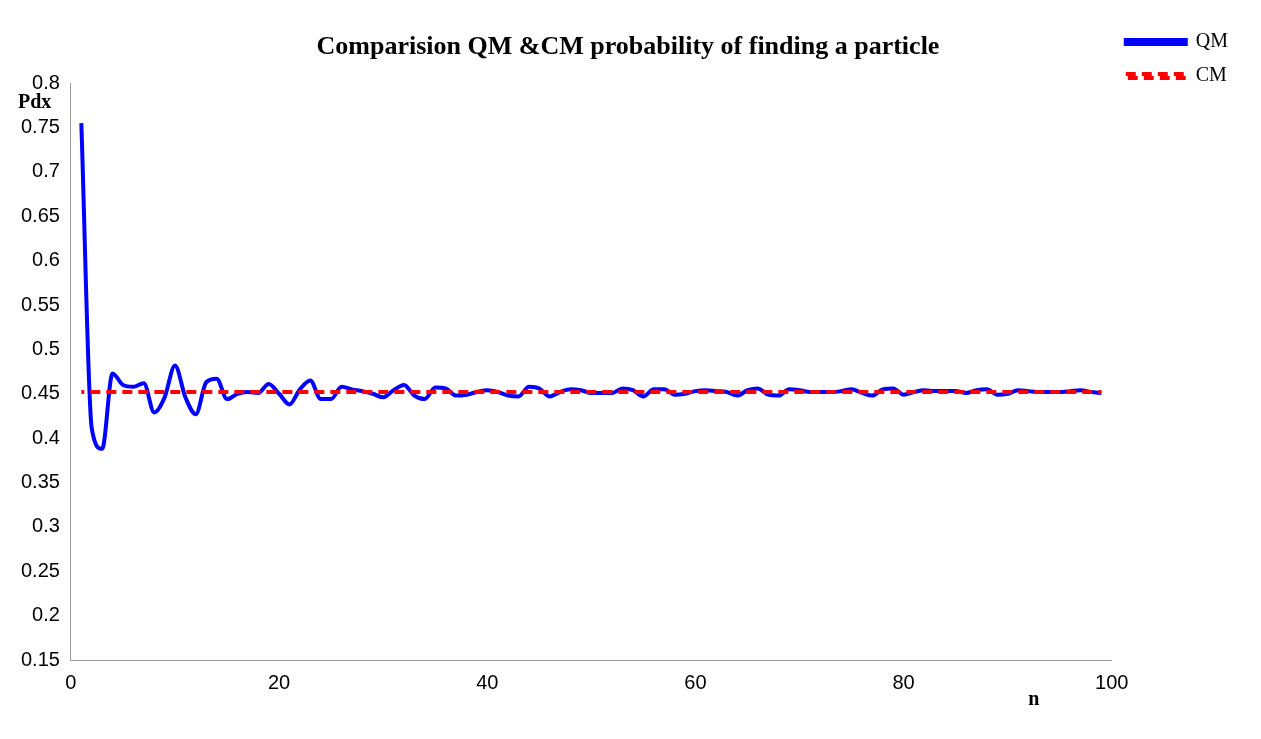 The image size is (1261, 739). Describe the element at coordinates (46, 81) in the screenshot. I see `y-tick-label: 0.8` at that location.